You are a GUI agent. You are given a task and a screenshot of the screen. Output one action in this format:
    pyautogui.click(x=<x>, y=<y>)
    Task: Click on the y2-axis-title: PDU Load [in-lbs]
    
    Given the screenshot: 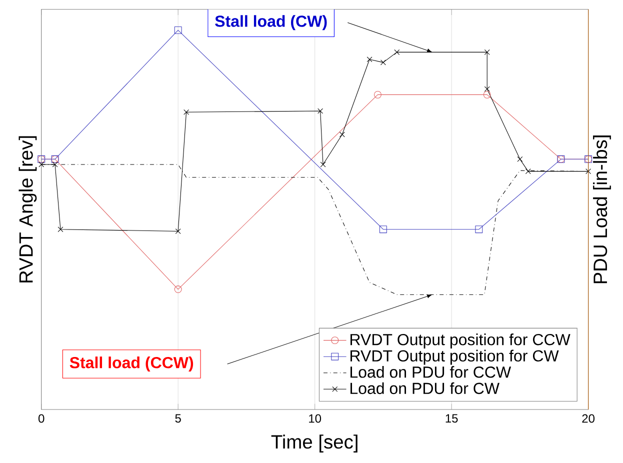 What is the action you would take?
    pyautogui.click(x=602, y=210)
    